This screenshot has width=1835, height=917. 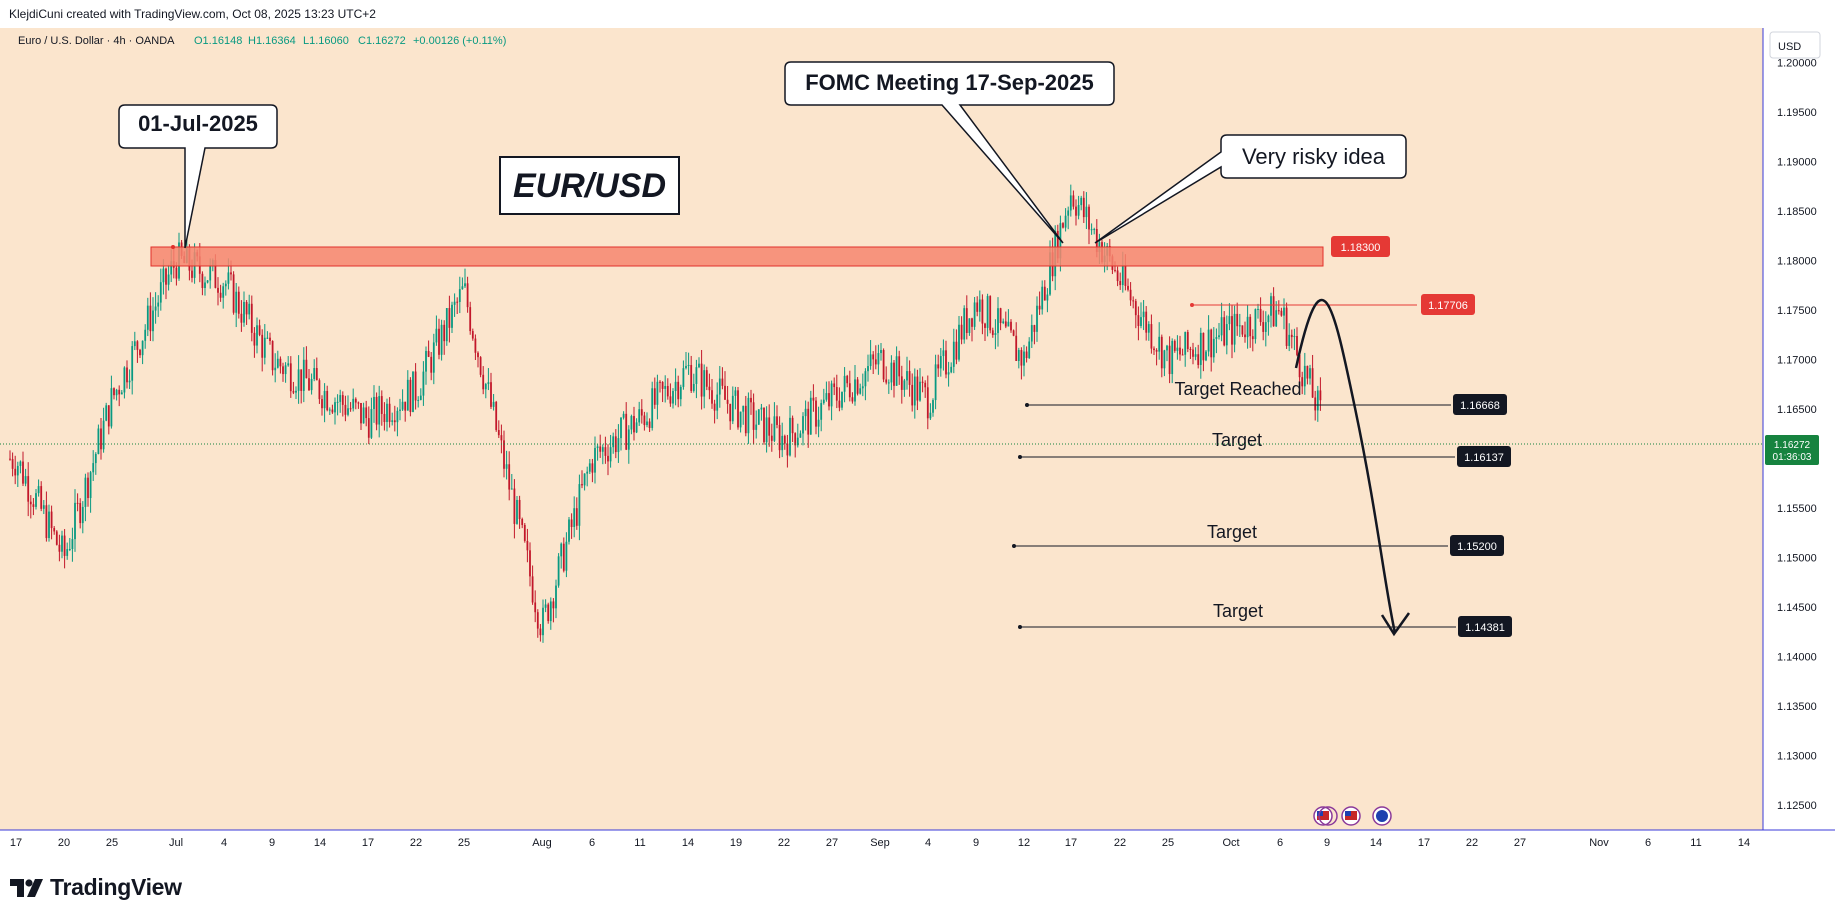 I want to click on callout-jul, so click(x=198, y=176).